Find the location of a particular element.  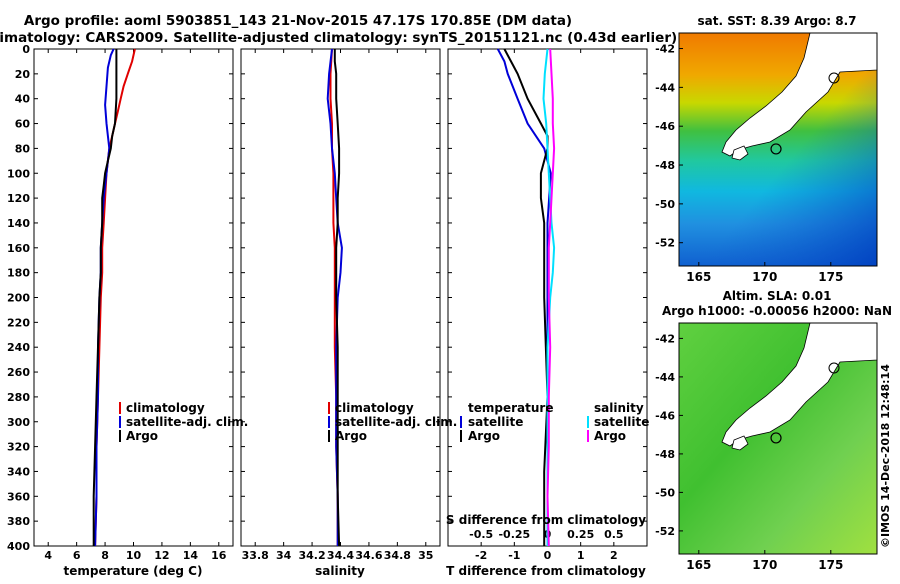

depth-tick-label: 60 is located at coordinates (23, 124).